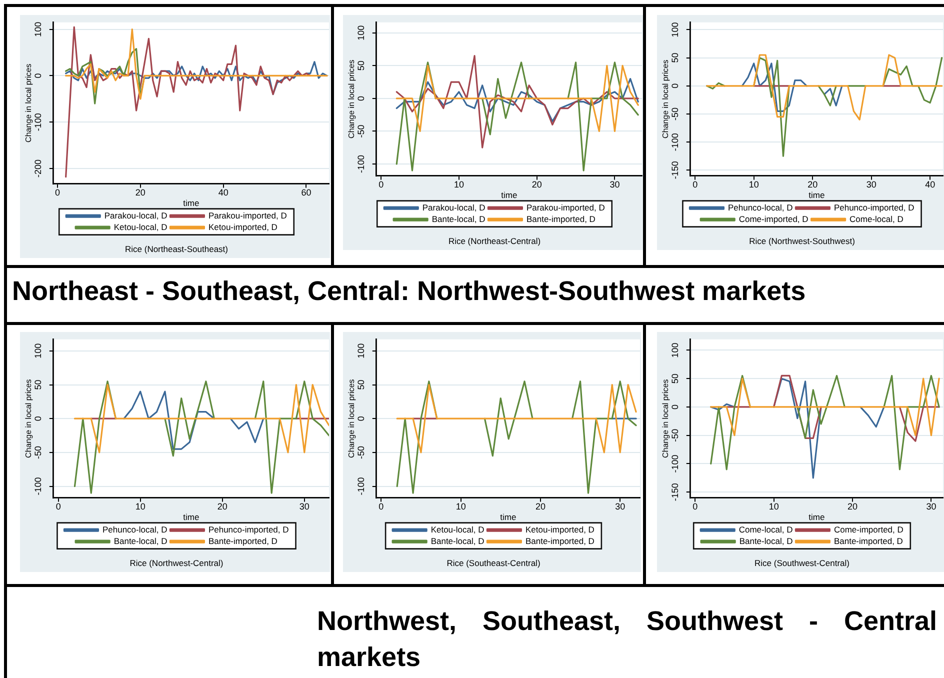 The height and width of the screenshot is (678, 944). Describe the element at coordinates (176, 249) in the screenshot. I see `text: Rice (Northeast-Southeast)` at that location.